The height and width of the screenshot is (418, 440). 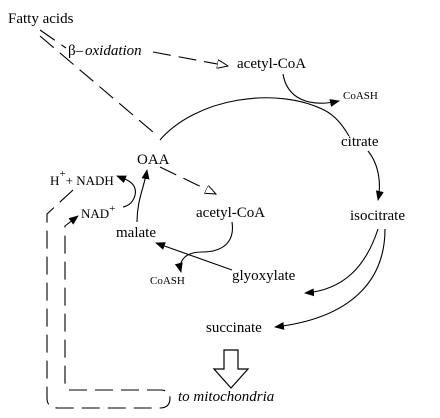 What do you see at coordinates (113, 51) in the screenshot?
I see `beta-oxidation-label: oxidation` at bounding box center [113, 51].